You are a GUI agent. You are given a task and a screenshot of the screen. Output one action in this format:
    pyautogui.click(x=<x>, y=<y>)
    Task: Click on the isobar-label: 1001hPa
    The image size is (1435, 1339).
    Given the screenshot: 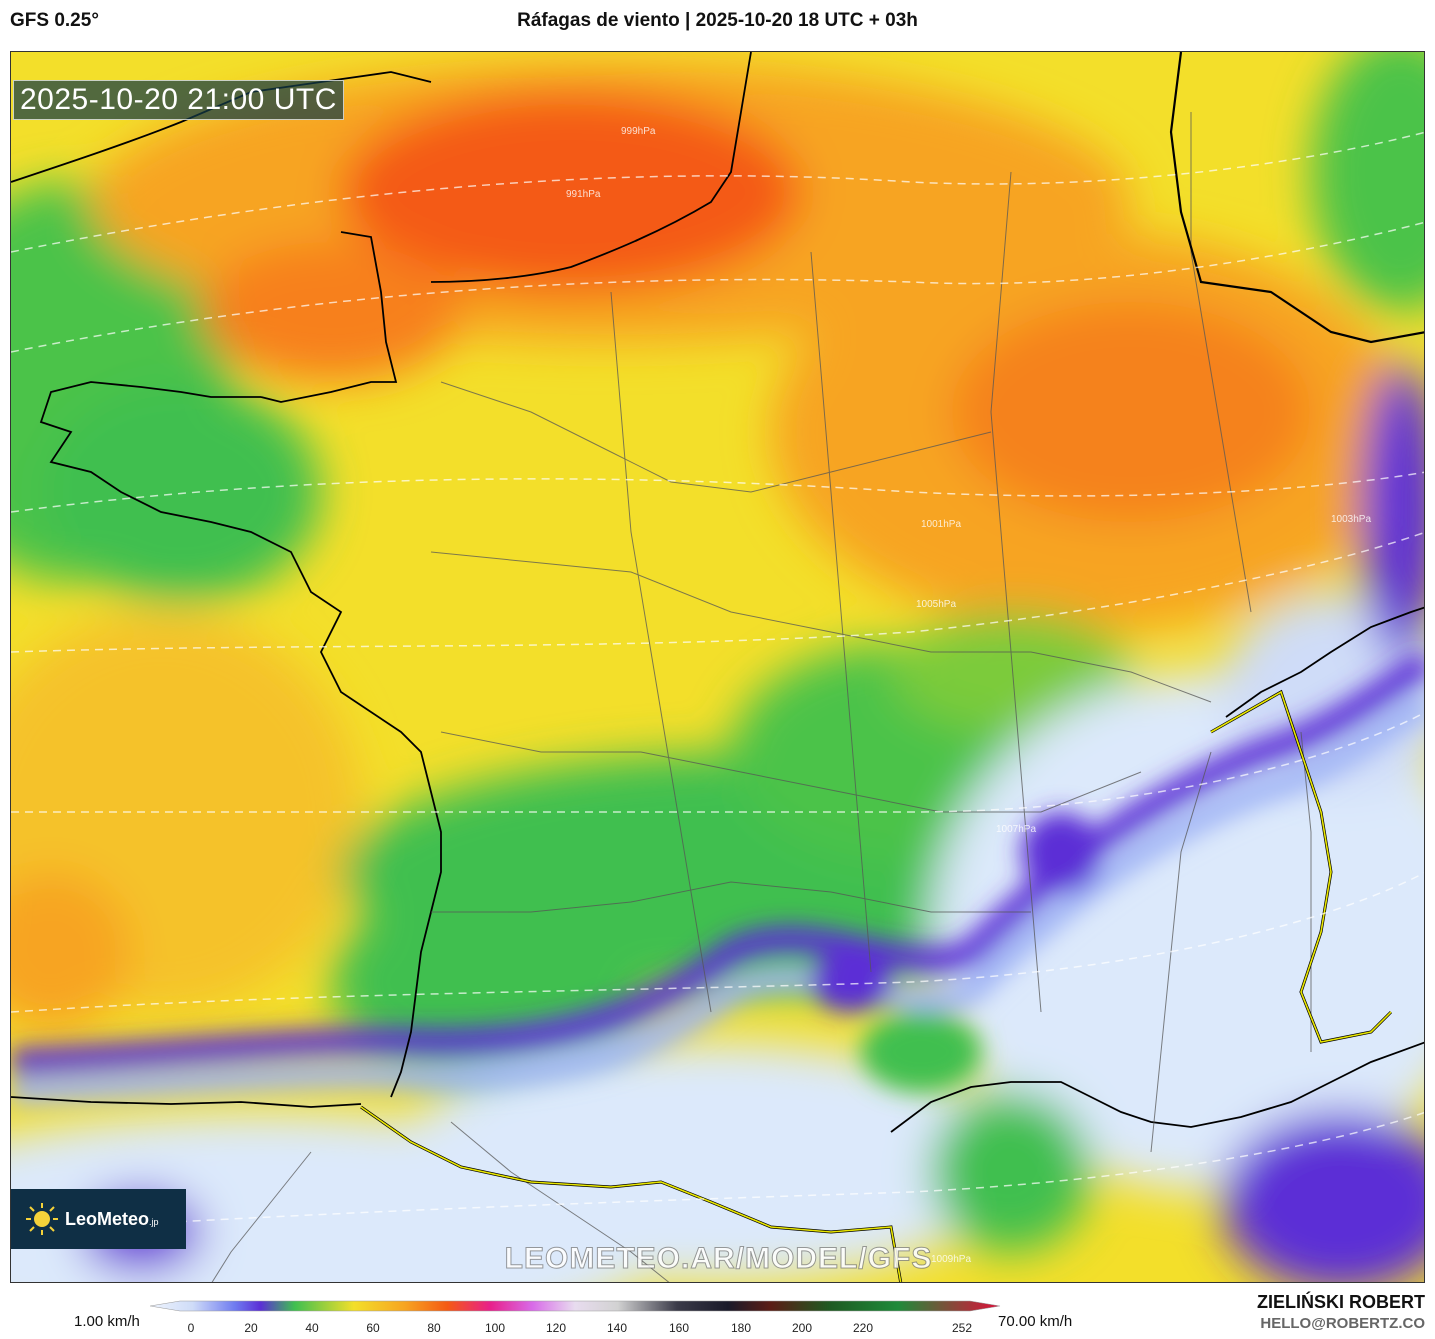 What is the action you would take?
    pyautogui.click(x=941, y=524)
    